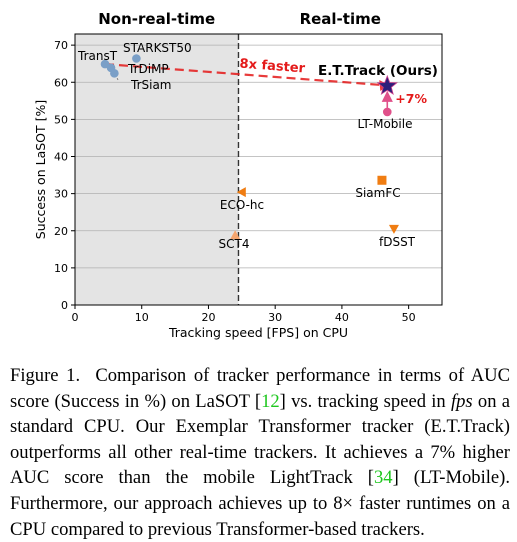  I want to click on label-transt: TransT, so click(97, 56).